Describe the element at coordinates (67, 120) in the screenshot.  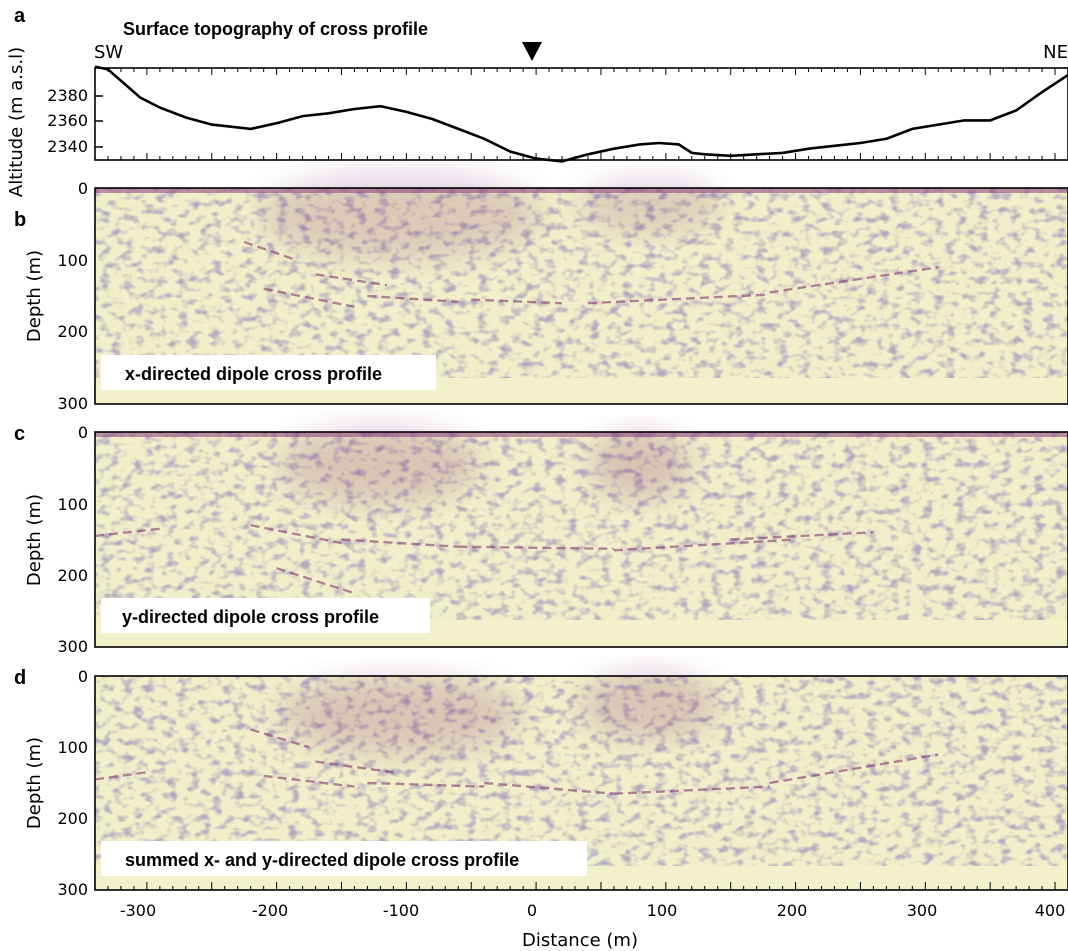
I see `topo-ytick-2360: 2360` at that location.